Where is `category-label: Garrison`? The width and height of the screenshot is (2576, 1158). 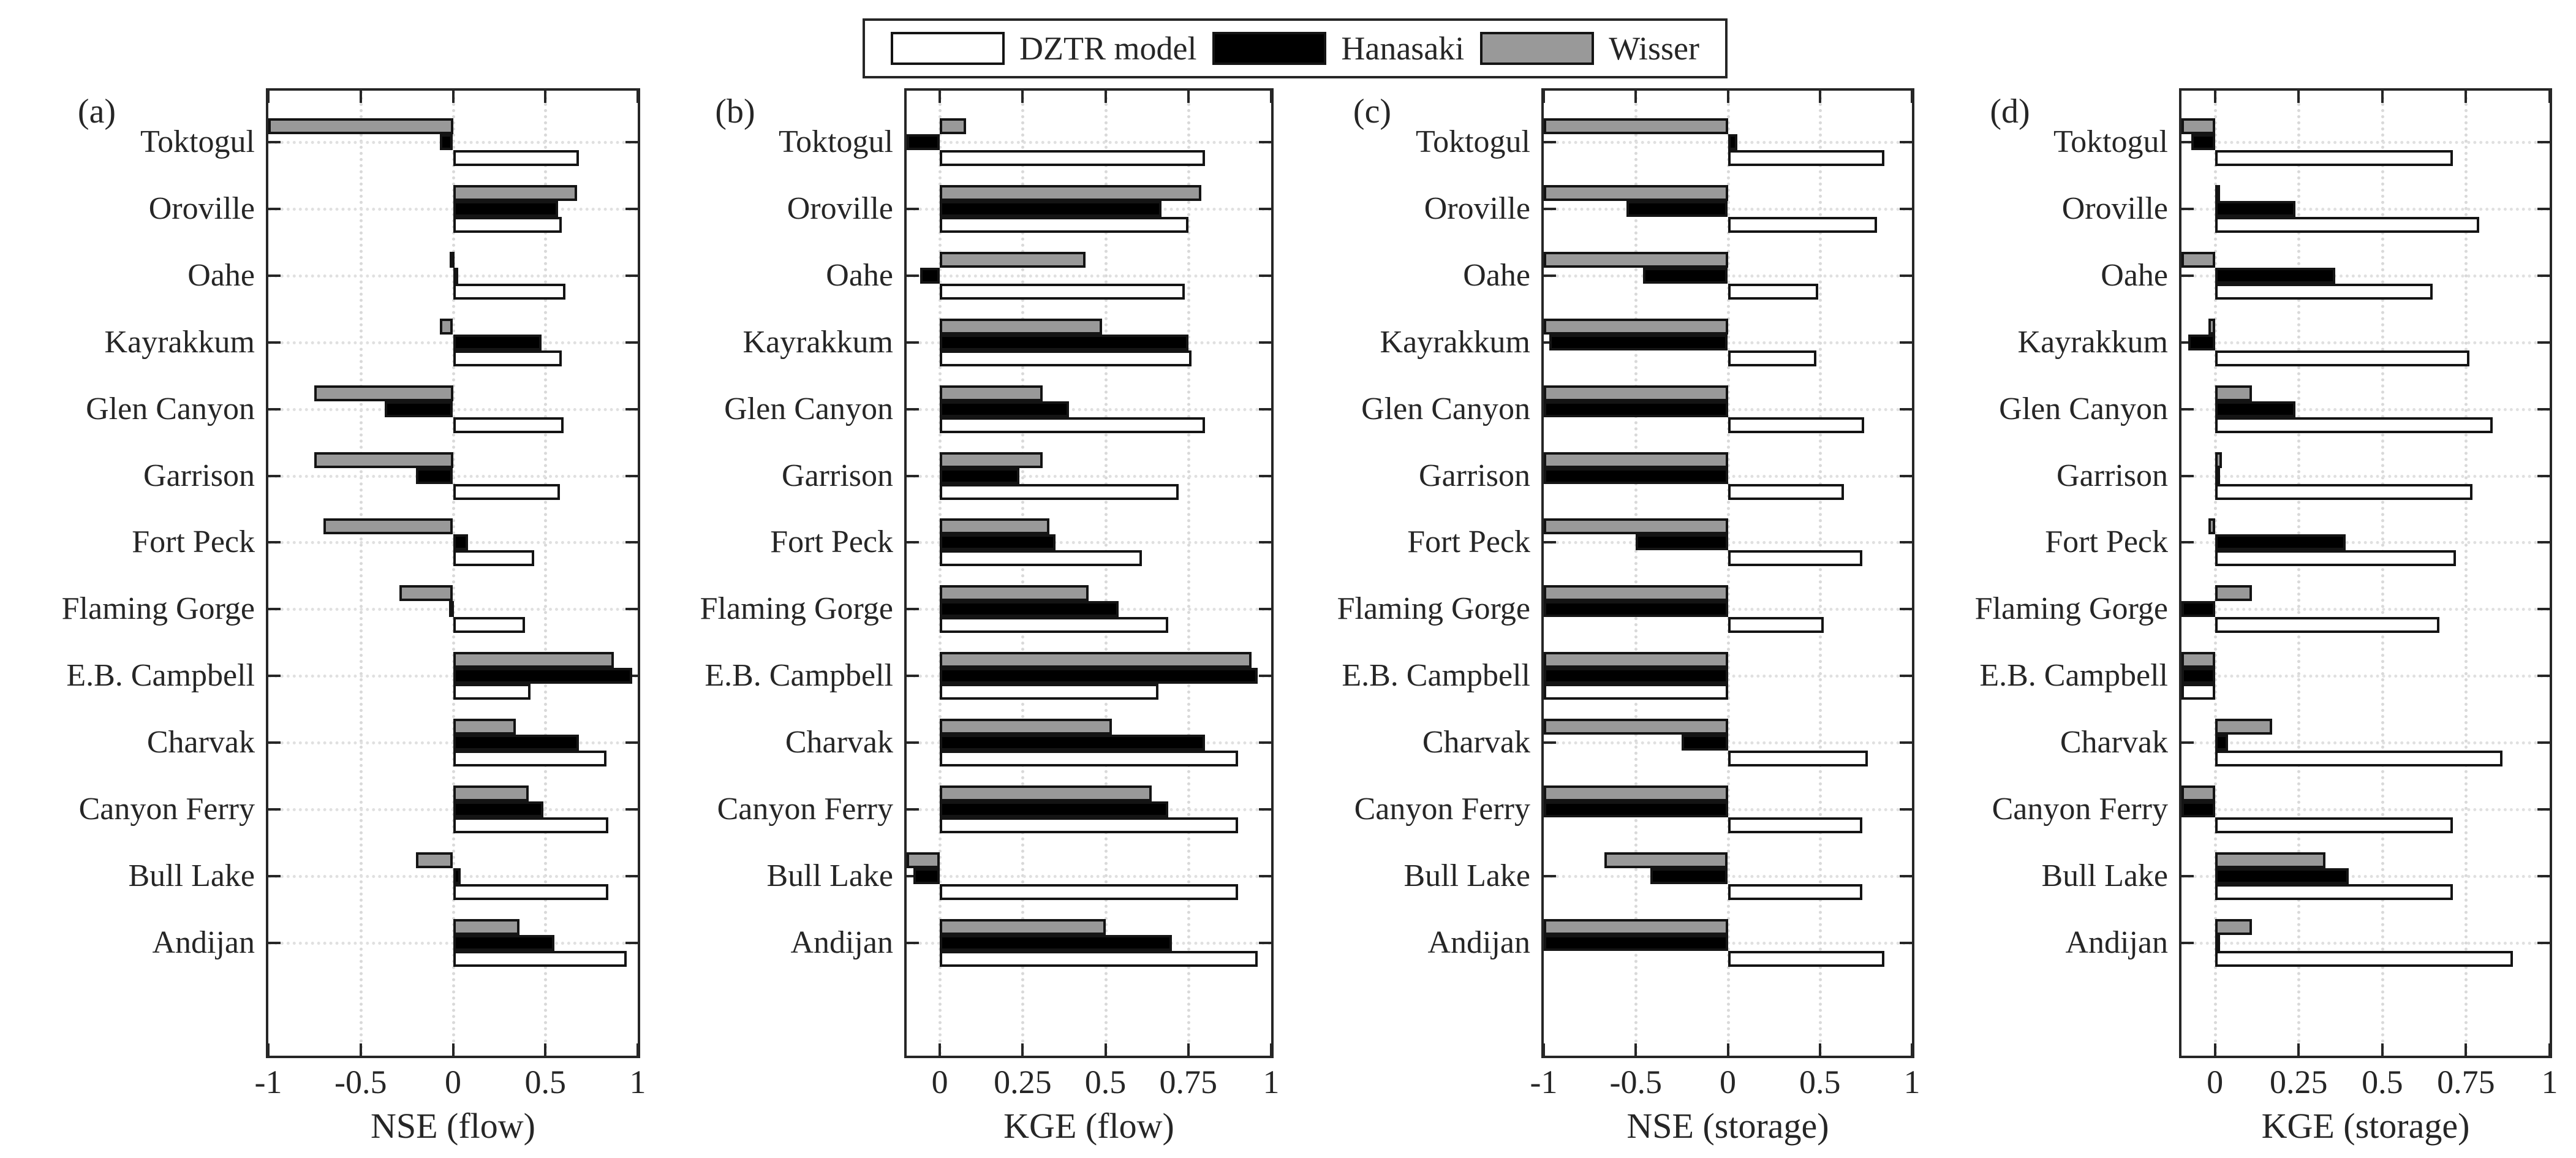
category-label: Garrison is located at coordinates (837, 476).